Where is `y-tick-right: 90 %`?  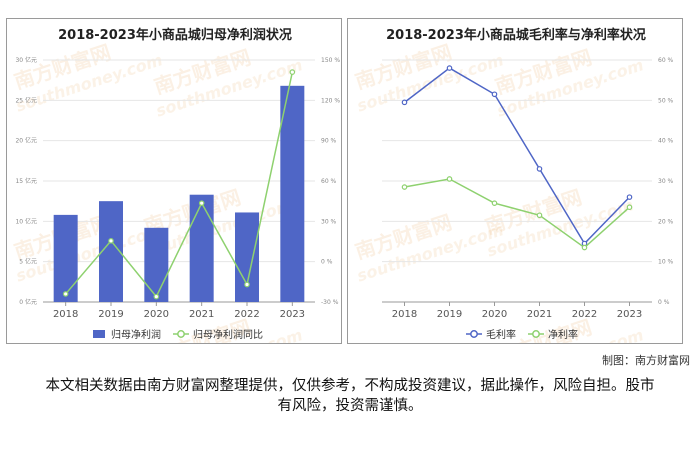 y-tick-right: 90 % is located at coordinates (329, 141).